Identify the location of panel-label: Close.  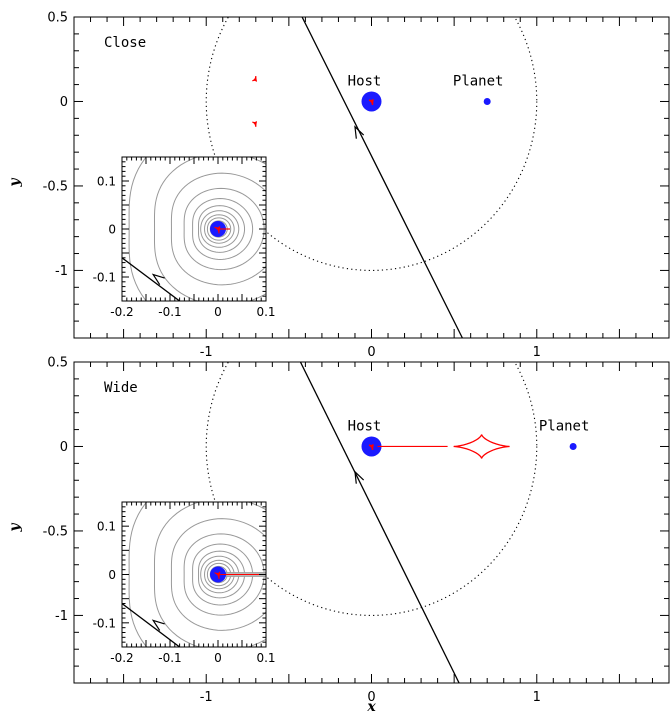
(125, 43).